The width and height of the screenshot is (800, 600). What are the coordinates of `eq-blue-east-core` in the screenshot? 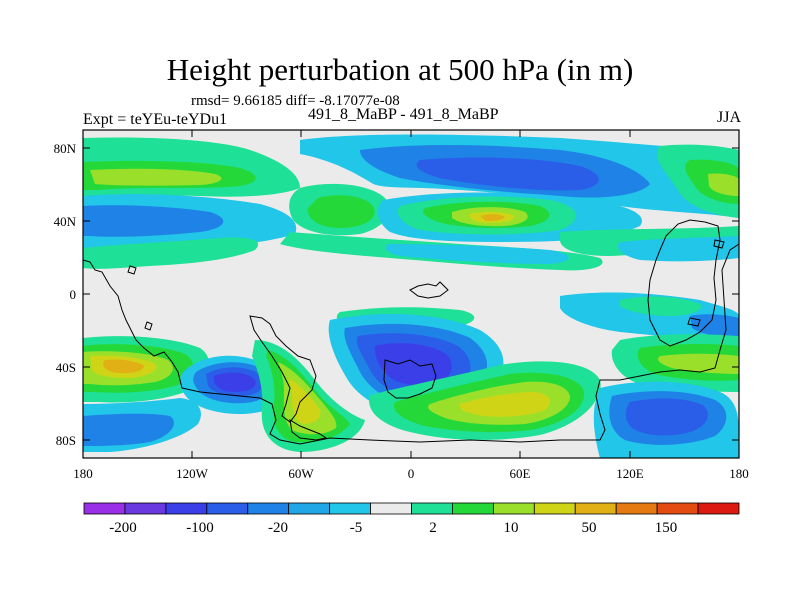 It's located at (714, 325).